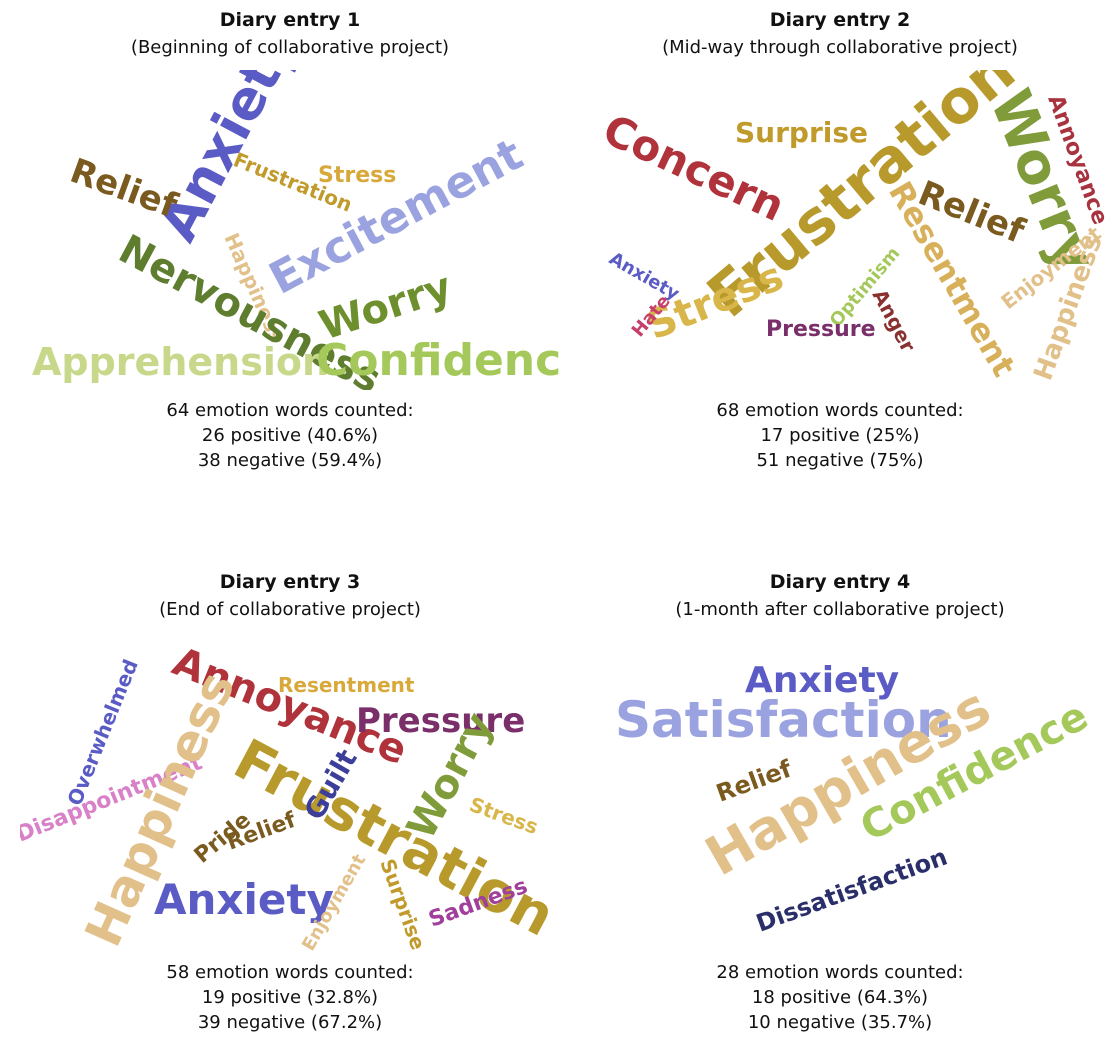 The image size is (1119, 1057). What do you see at coordinates (180, 362) in the screenshot?
I see `word-cloud-word: Apprehension` at bounding box center [180, 362].